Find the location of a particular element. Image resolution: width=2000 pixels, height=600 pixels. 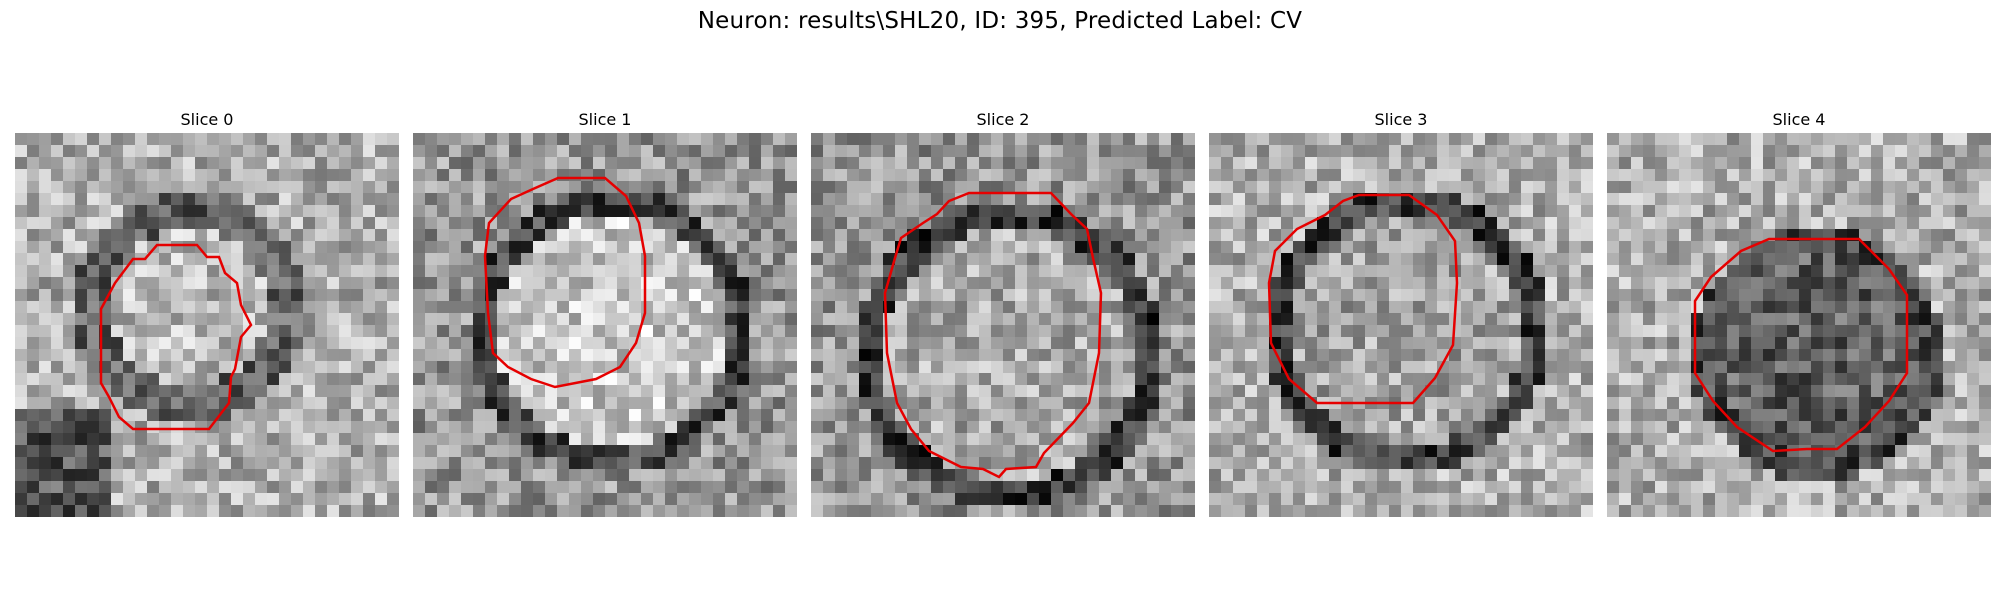

slice-title-1: Slice 1 is located at coordinates (605, 119).